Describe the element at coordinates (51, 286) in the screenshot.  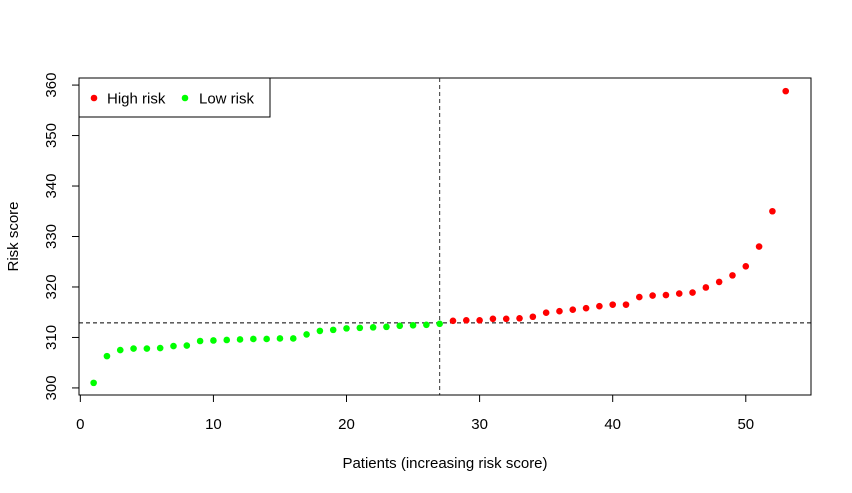
I see `y-tick-label: 320` at that location.